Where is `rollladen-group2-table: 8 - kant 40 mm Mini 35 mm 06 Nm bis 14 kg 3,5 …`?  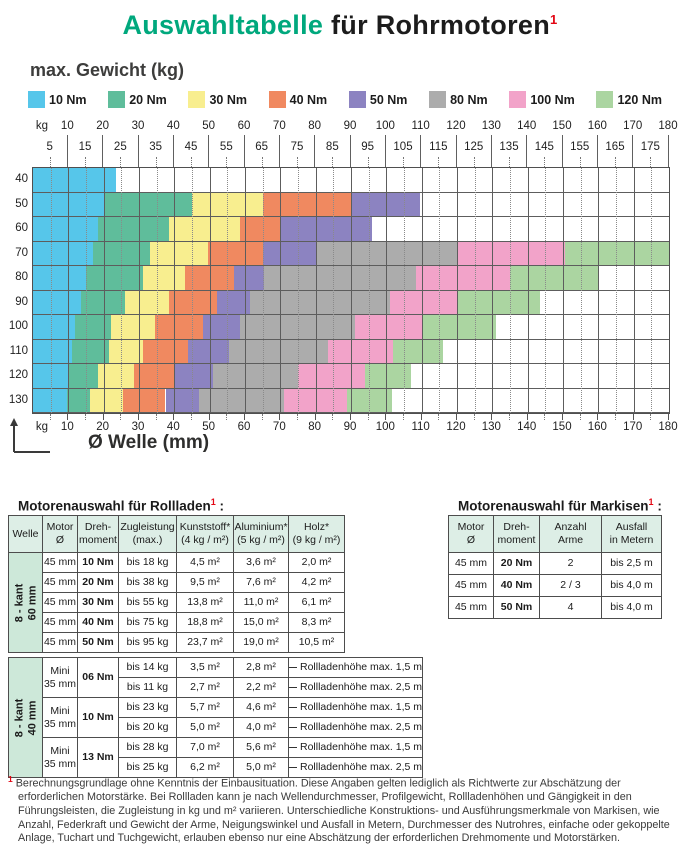
rollladen-group2-table: 8 - kant 40 mm Mini 35 mm 06 Nm bis 14 kg 3,5 … is located at coordinates (215, 717).